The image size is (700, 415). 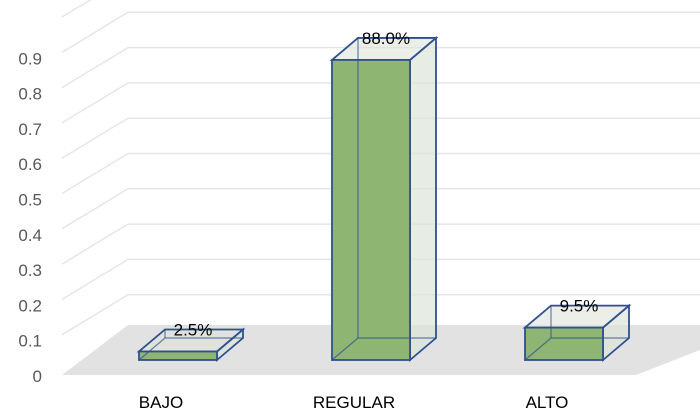 I want to click on category-label: ALTO, so click(x=547, y=402).